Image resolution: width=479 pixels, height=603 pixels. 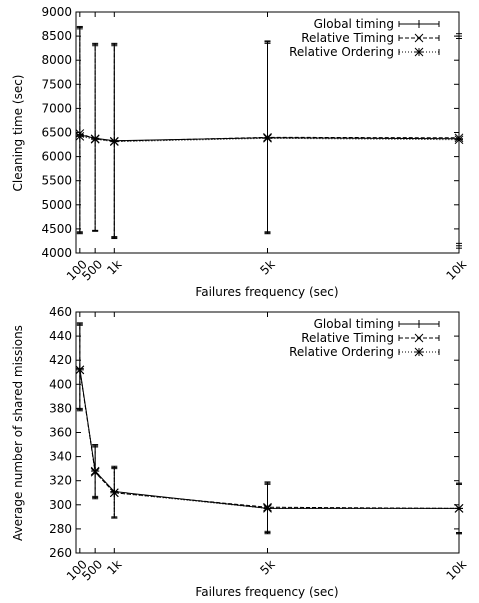 What do you see at coordinates (60, 433) in the screenshot?
I see `y-tick-label: 360` at bounding box center [60, 433].